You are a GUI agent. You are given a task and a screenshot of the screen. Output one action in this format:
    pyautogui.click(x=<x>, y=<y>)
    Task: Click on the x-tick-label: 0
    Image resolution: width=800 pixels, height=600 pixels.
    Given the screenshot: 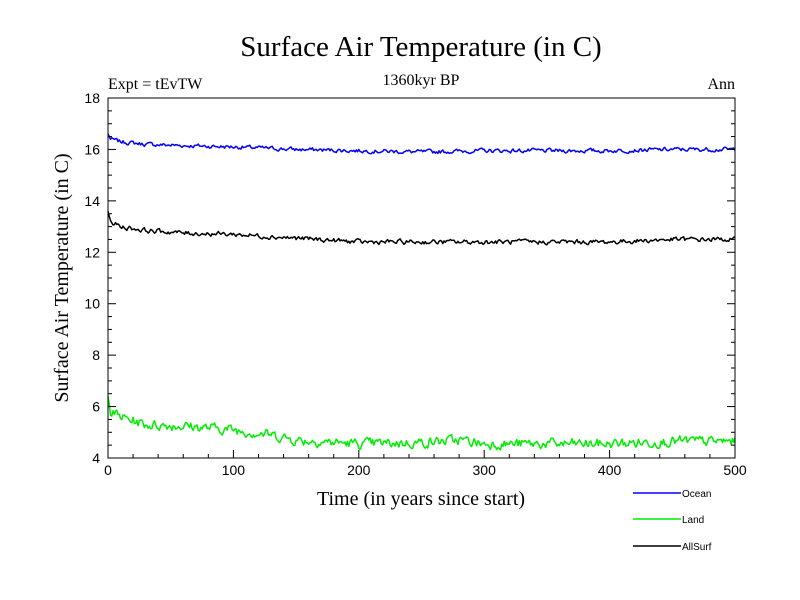 What is the action you would take?
    pyautogui.click(x=108, y=470)
    